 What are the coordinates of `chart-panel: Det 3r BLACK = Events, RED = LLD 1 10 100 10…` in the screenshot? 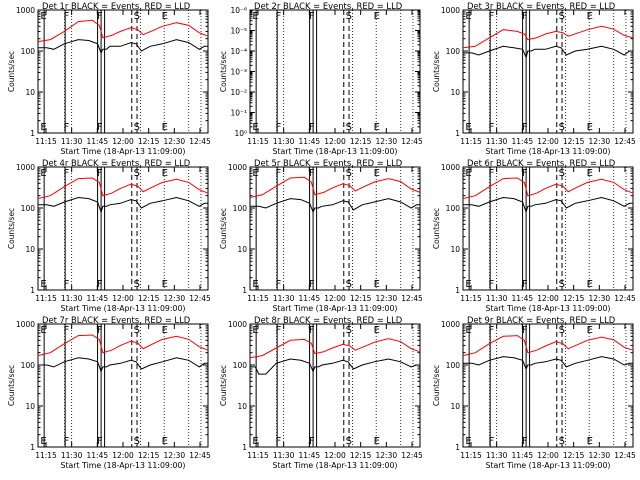 It's located at (534, 78).